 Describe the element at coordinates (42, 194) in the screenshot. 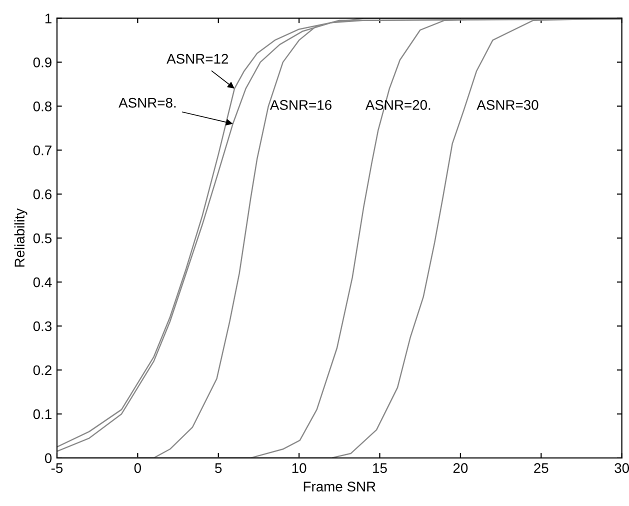

I see `y-tick-label: 0.6` at that location.